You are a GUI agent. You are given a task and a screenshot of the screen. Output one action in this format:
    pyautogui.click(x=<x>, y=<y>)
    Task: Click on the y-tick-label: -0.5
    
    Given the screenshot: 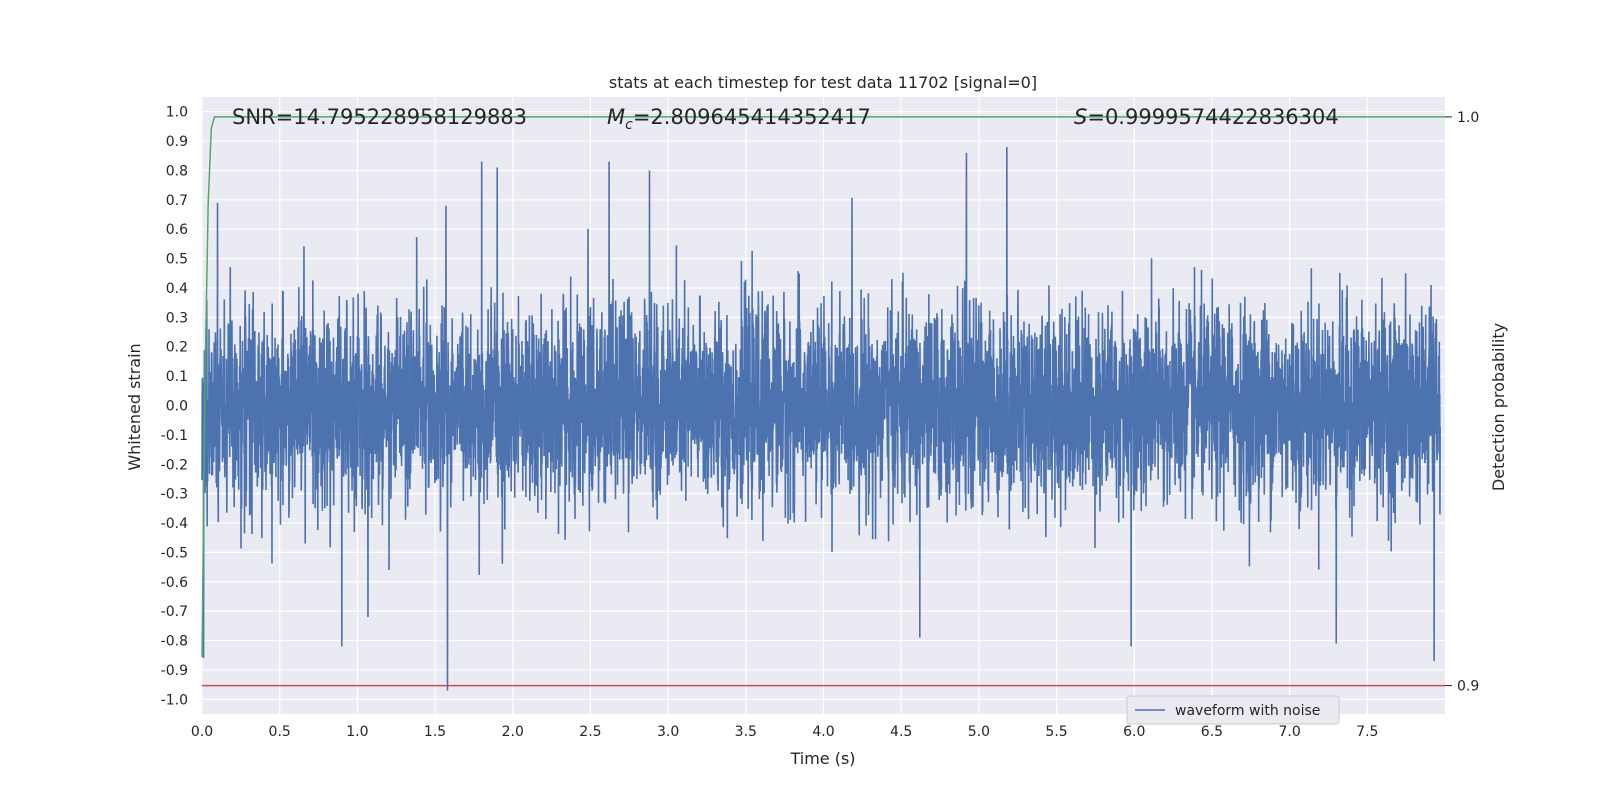 What is the action you would take?
    pyautogui.click(x=174, y=553)
    